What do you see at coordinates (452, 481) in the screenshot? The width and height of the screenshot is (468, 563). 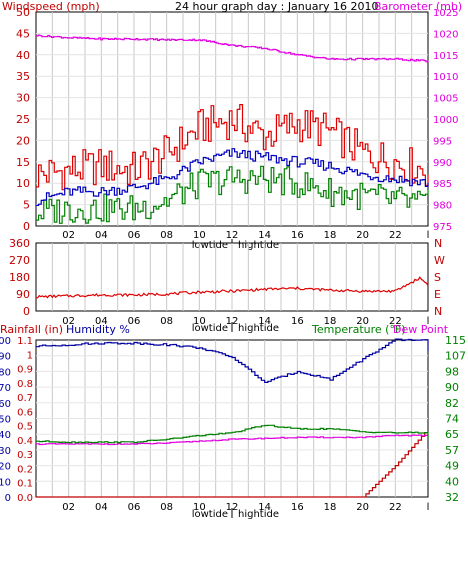 I see `temperature-tick-label: 40` at bounding box center [452, 481].